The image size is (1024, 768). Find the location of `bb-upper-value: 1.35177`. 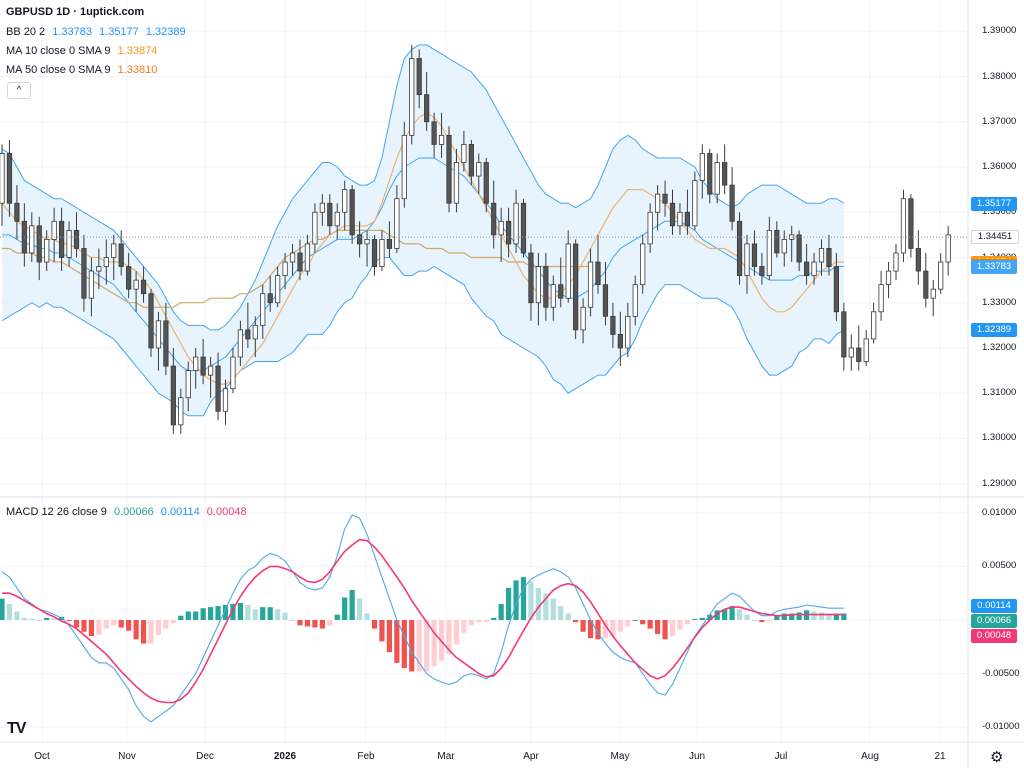

bb-upper-value: 1.35177 is located at coordinates (119, 32).